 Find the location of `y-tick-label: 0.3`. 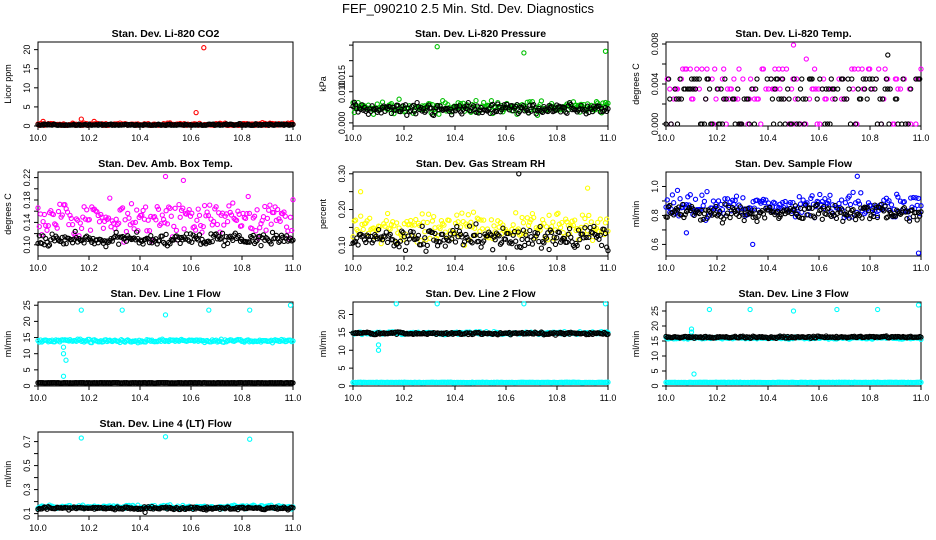

y-tick-label: 0.3 is located at coordinates (27, 489).